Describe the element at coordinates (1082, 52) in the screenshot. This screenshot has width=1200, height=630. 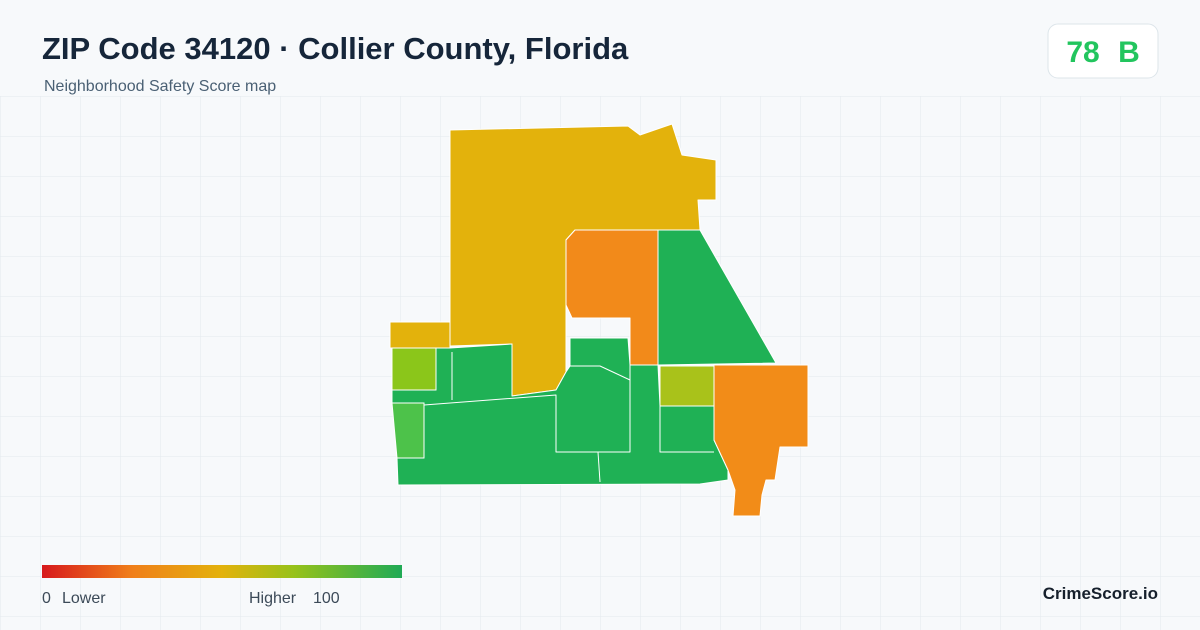
I see `score: 78` at that location.